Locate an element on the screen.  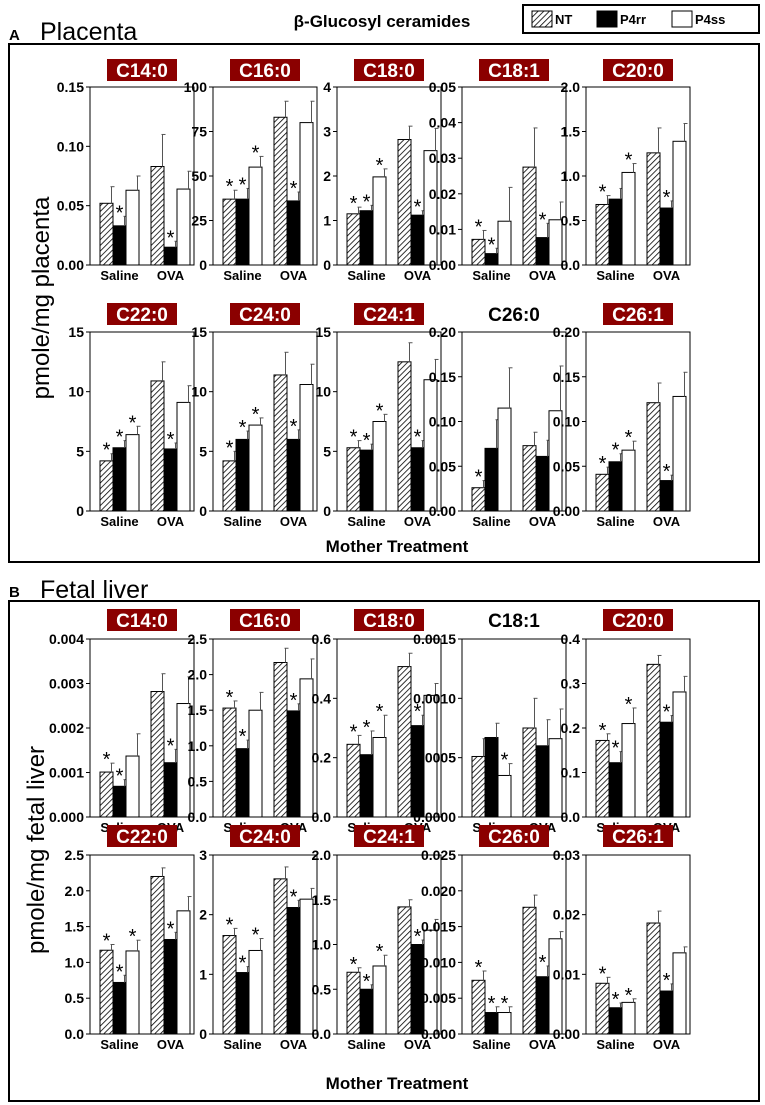
bar-c18-1-saline-nt is located at coordinates (478, 786).